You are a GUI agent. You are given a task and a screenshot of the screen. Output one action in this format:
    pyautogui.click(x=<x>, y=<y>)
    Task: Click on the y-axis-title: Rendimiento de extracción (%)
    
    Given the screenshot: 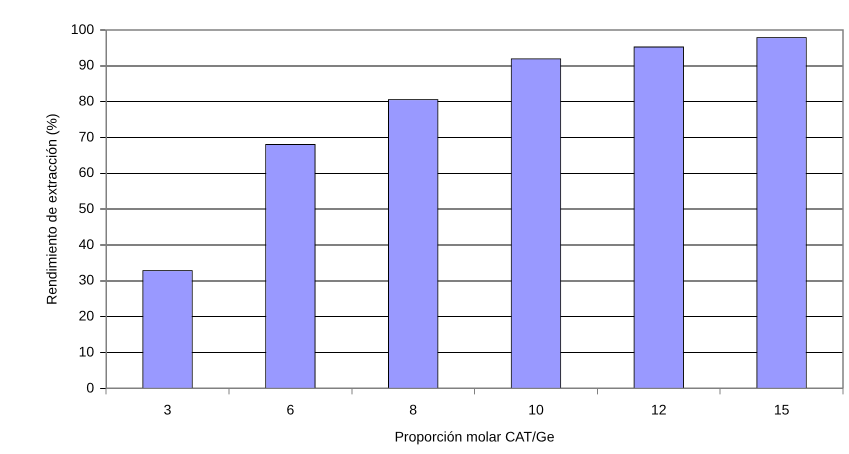 What is the action you would take?
    pyautogui.click(x=51, y=209)
    